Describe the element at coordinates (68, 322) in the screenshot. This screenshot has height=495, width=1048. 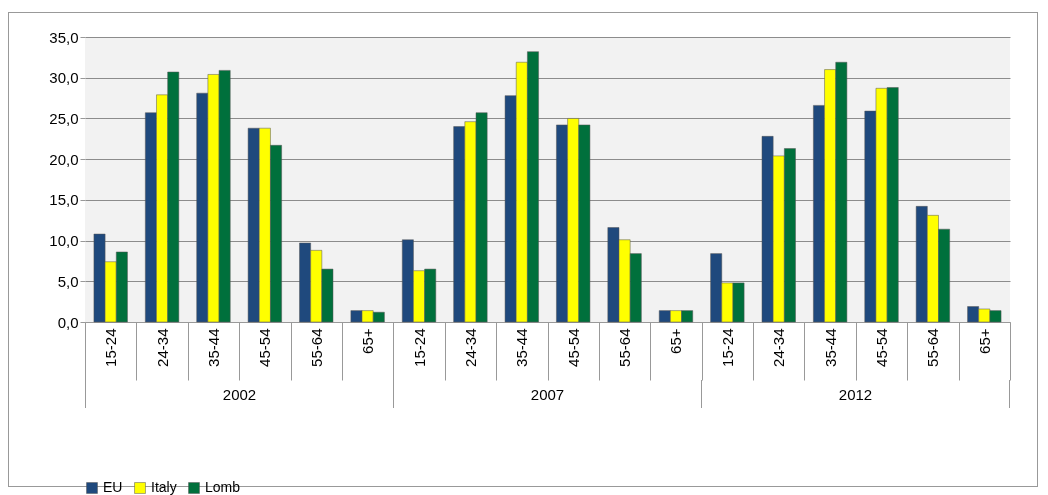
I see `y-tick-label: 0,0` at that location.